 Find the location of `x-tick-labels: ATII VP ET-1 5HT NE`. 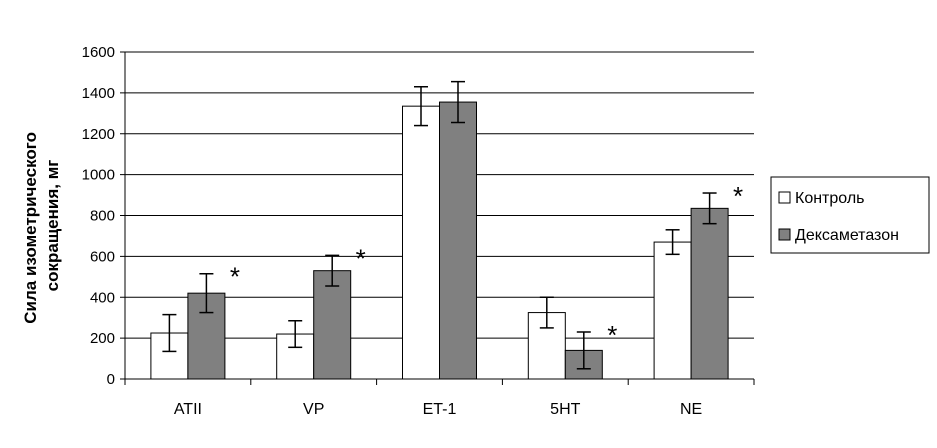

x-tick-labels: ATII VP ET-1 5HT NE is located at coordinates (438, 409).